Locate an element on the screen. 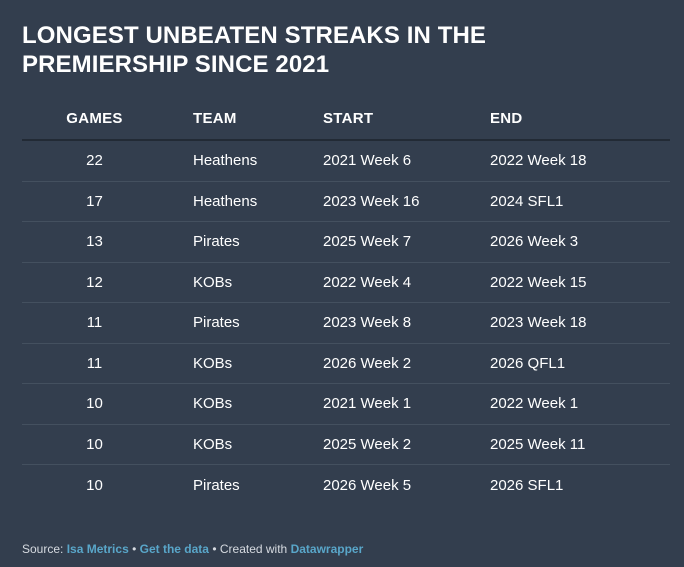 The width and height of the screenshot is (684, 567). cell-start: 2023 Week 8 is located at coordinates (367, 323).